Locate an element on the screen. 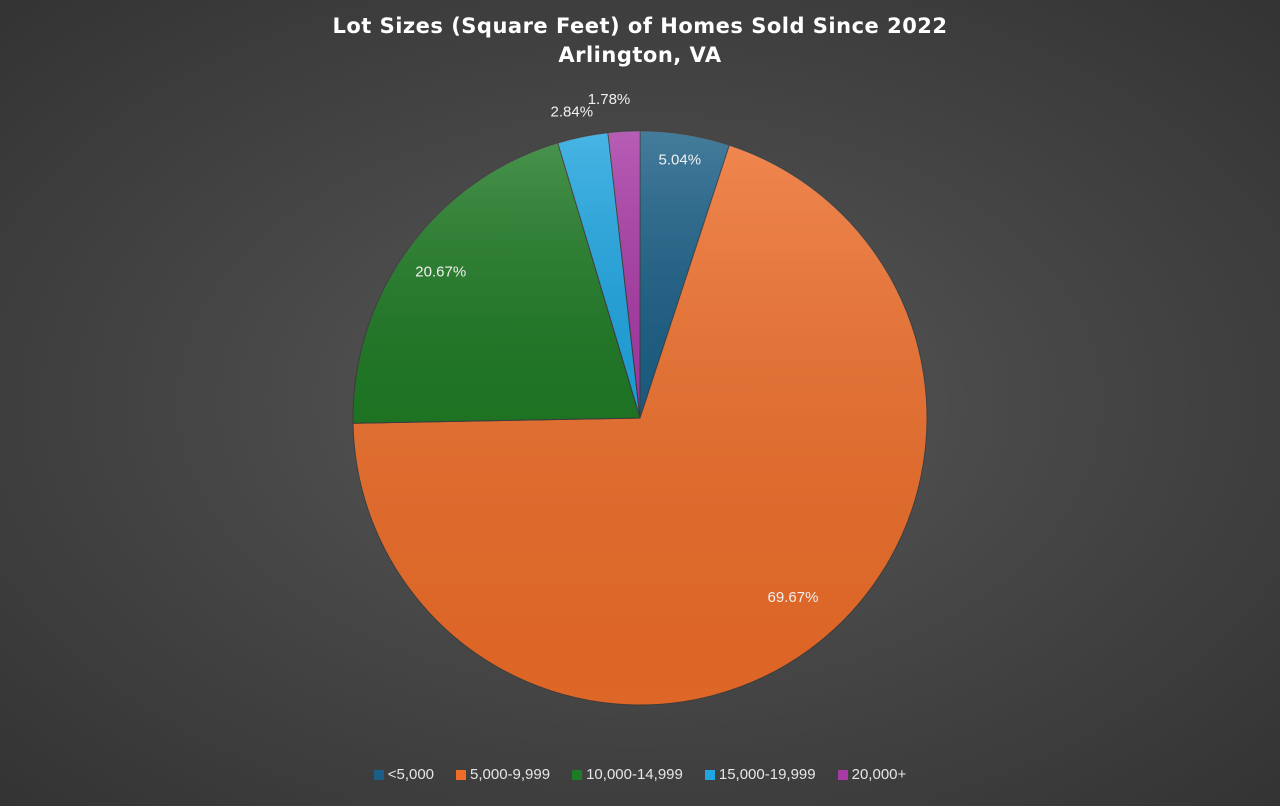  data-label: 2.84% is located at coordinates (572, 112).